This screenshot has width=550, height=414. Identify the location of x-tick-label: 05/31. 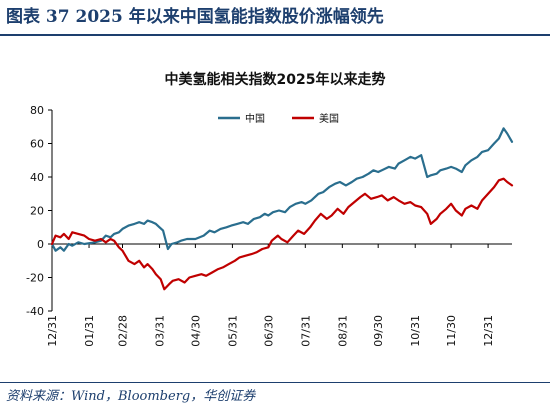
(232, 331).